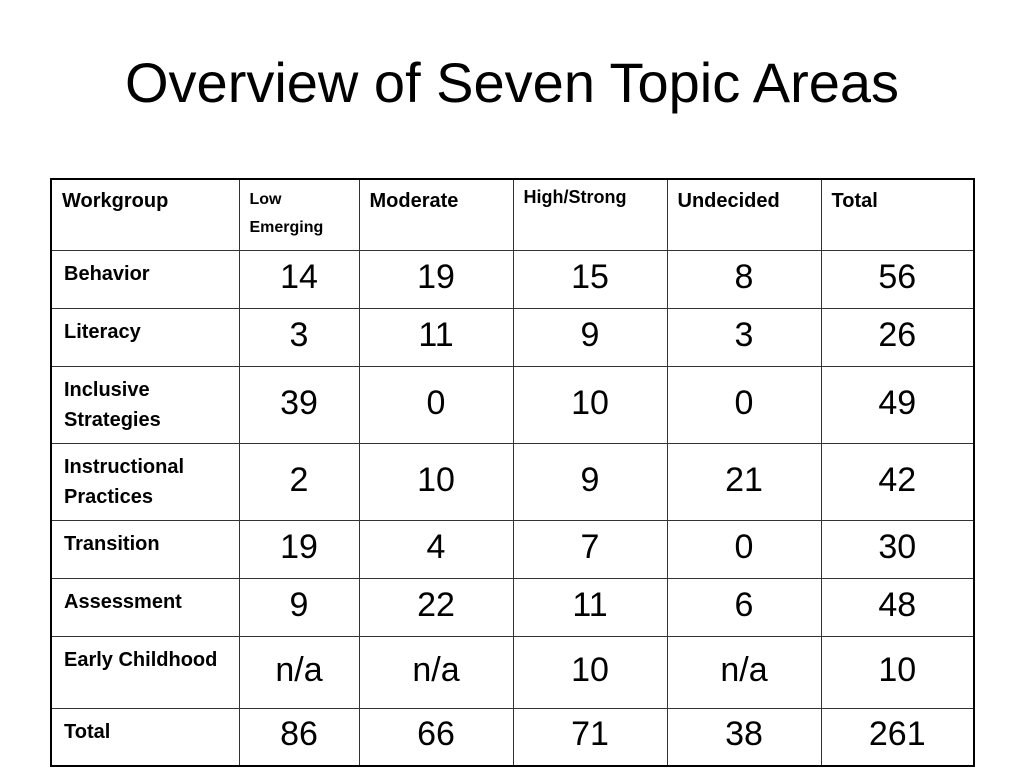 The height and width of the screenshot is (768, 1024). I want to click on row-label: Total, so click(145, 737).